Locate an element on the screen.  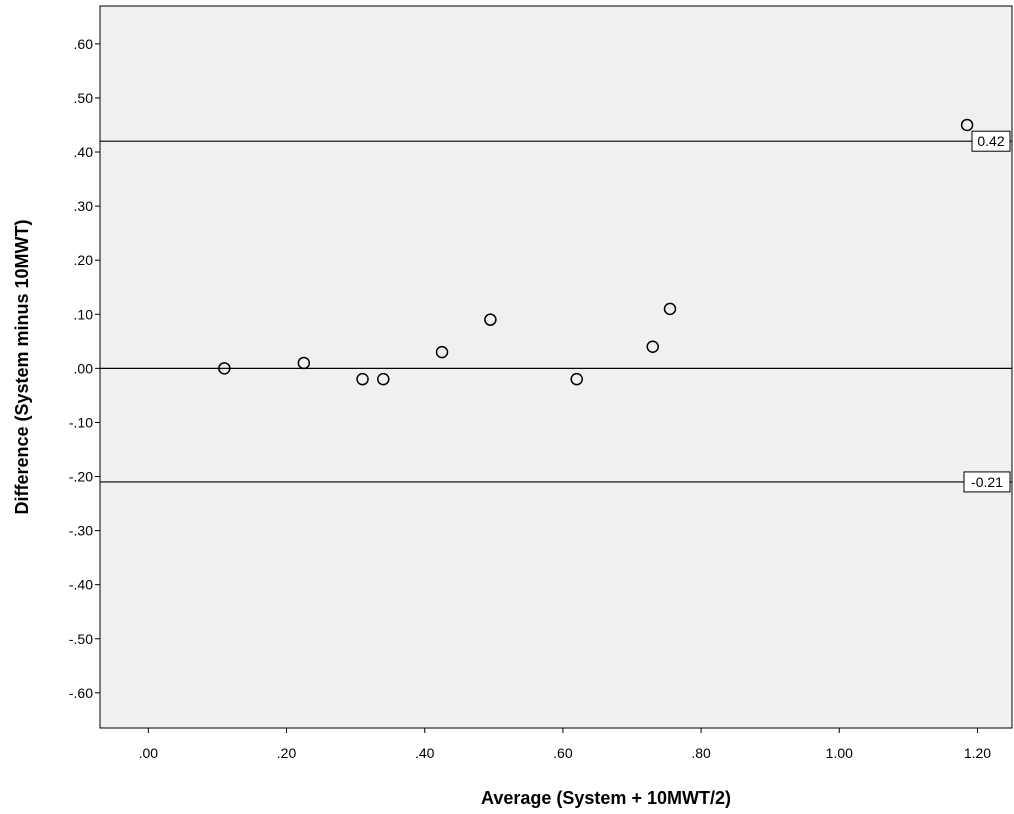
y-tick-label: .10 is located at coordinates (84, 314).